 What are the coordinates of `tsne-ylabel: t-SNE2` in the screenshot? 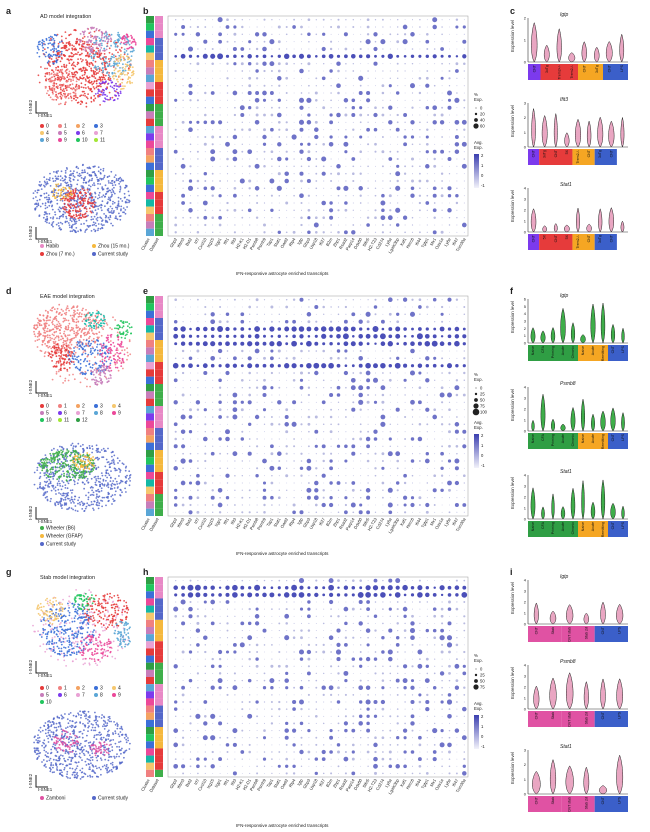 It's located at (30, 780).